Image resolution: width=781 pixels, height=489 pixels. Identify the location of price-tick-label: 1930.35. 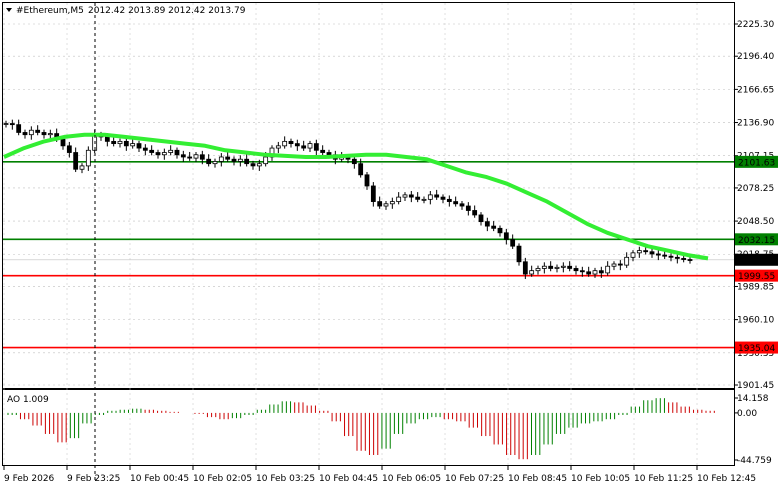
(755, 354).